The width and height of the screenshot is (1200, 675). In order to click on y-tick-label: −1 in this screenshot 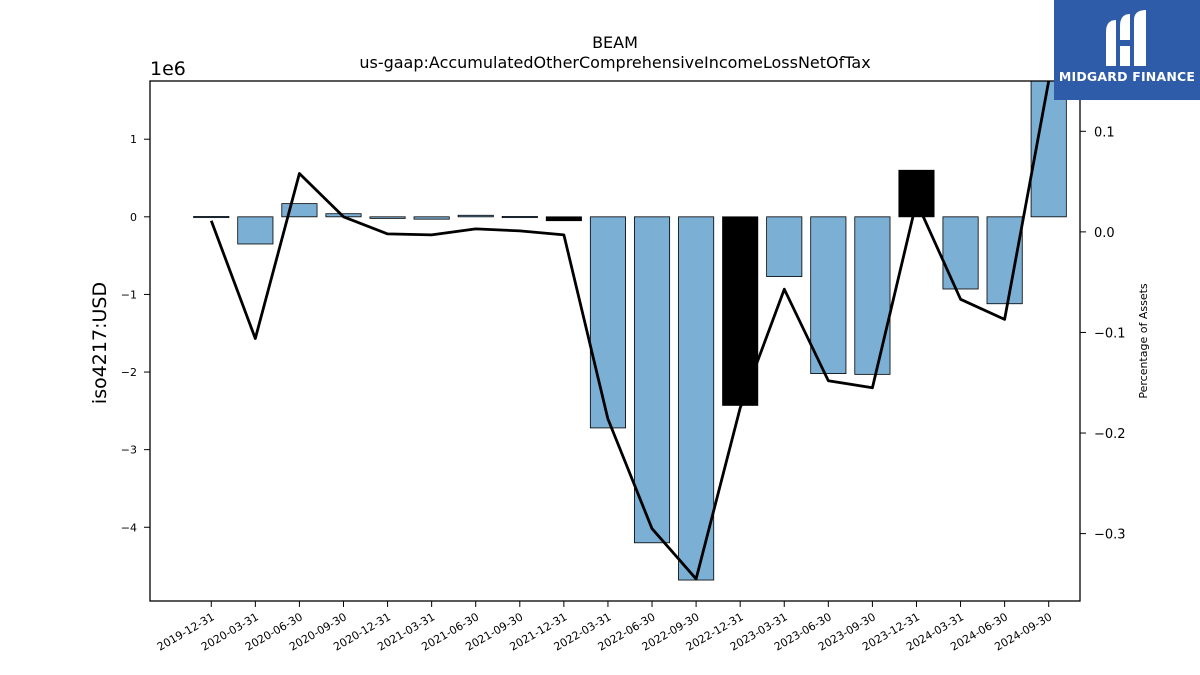, I will do `click(129, 294)`.